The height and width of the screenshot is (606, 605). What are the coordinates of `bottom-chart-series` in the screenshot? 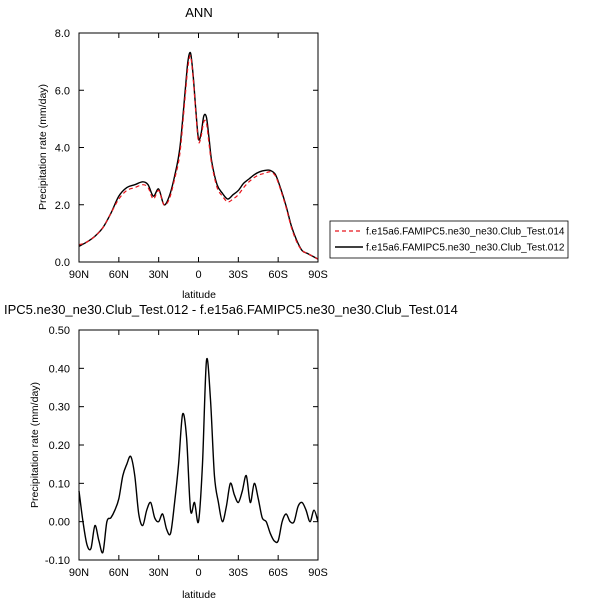 It's located at (198, 455).